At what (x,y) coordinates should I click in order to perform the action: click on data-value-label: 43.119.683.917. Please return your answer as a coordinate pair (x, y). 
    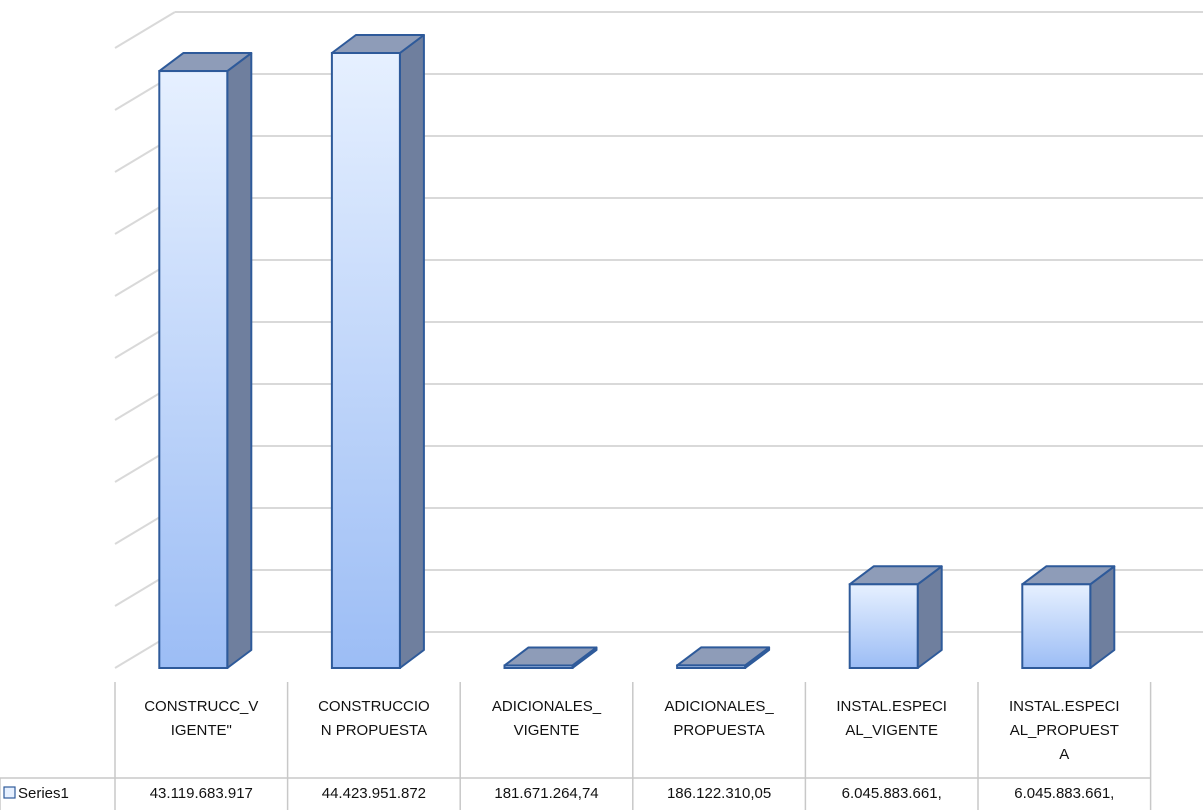
    Looking at the image, I should click on (201, 793).